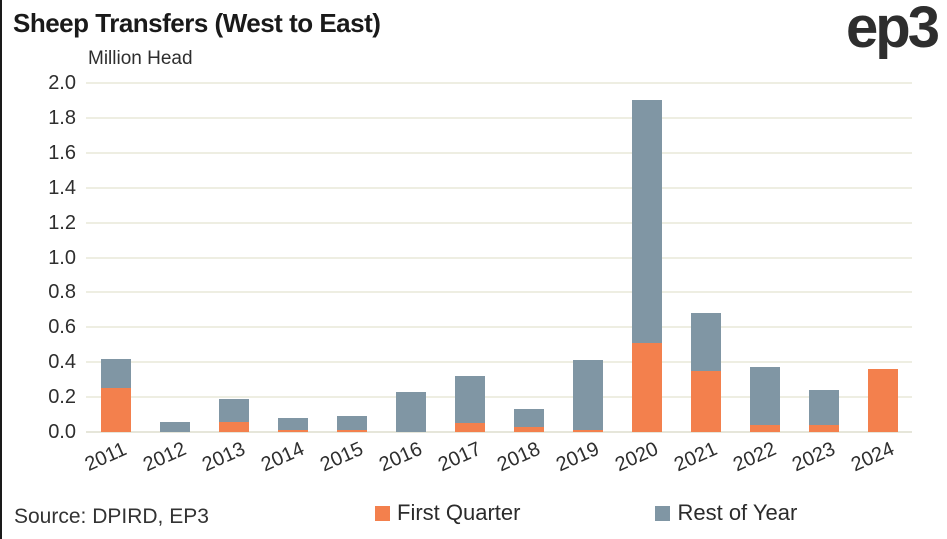 The width and height of the screenshot is (947, 539). What do you see at coordinates (62, 152) in the screenshot?
I see `y-tick-label: 1.6` at bounding box center [62, 152].